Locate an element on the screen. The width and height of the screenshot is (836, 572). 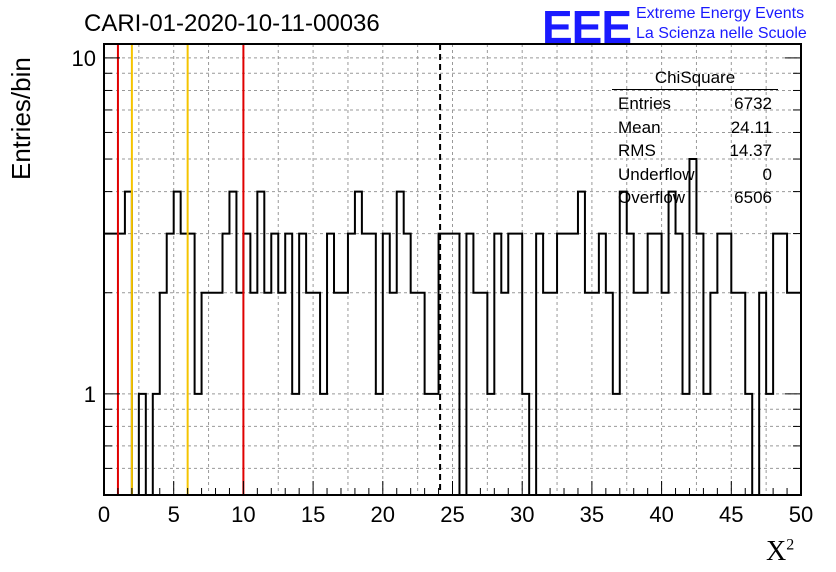
stats-label: Entries is located at coordinates (644, 103).